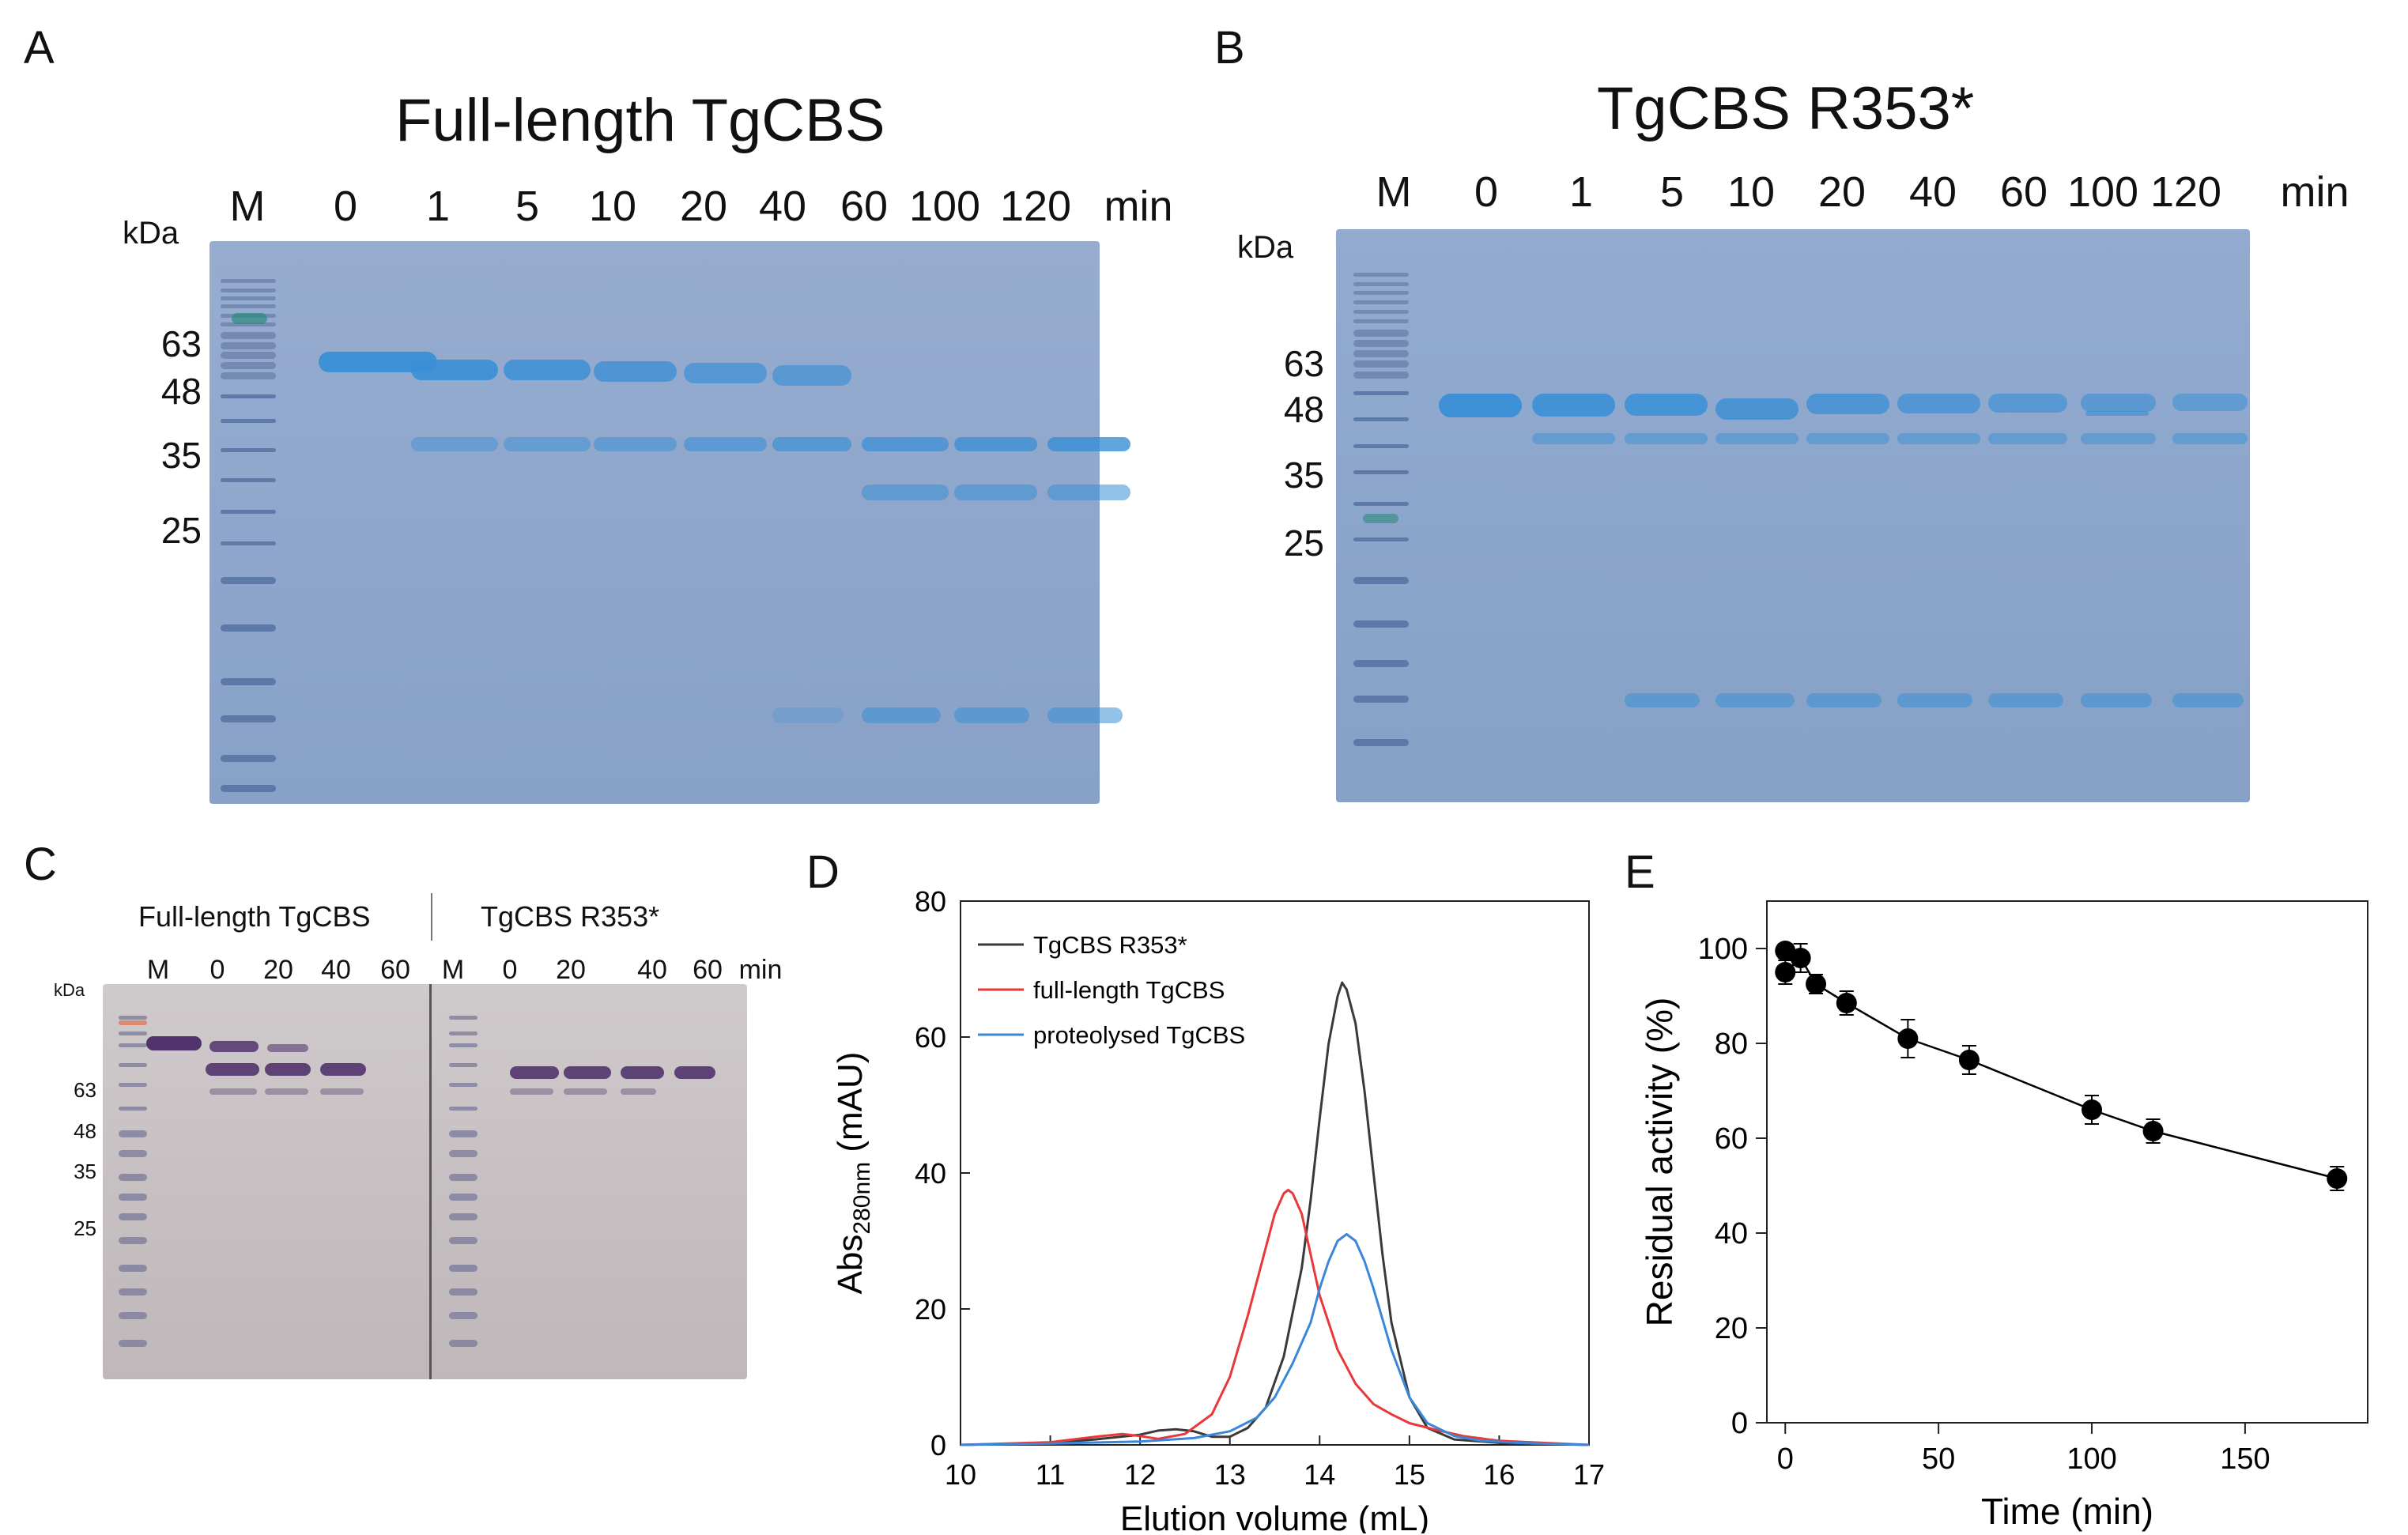 This screenshot has width=2408, height=1535. What do you see at coordinates (1589, 1474) in the screenshot?
I see `x-tick-label: 17` at bounding box center [1589, 1474].